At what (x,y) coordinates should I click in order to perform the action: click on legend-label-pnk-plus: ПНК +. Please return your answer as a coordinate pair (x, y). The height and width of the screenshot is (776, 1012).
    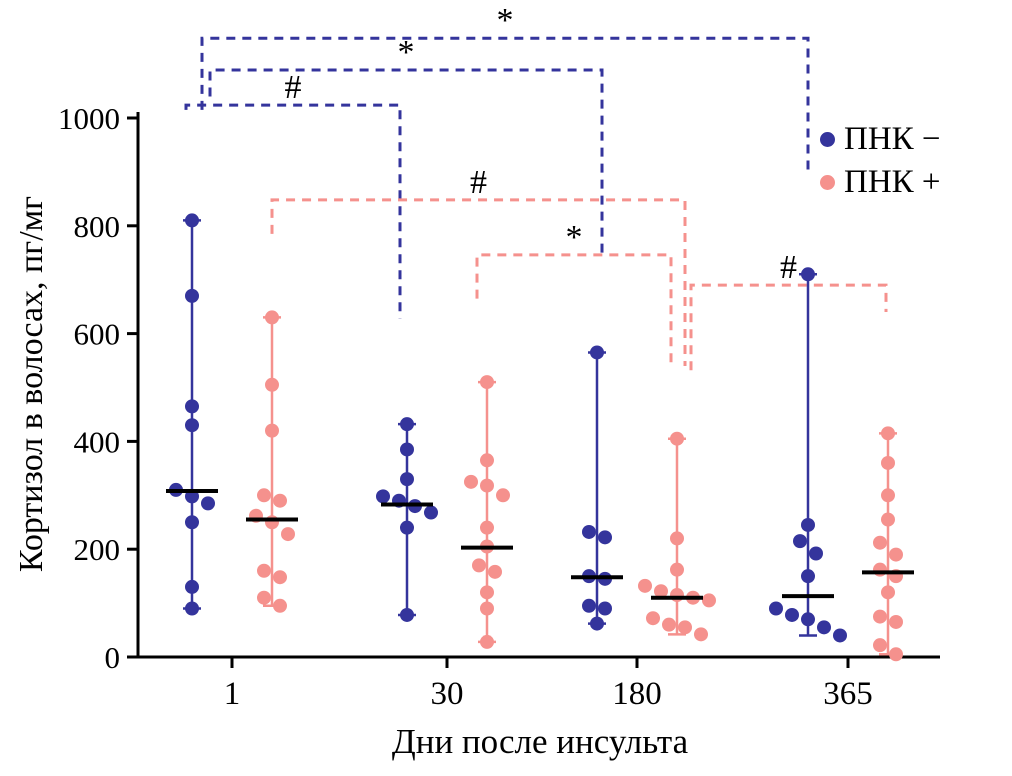
    Looking at the image, I should click on (892, 182).